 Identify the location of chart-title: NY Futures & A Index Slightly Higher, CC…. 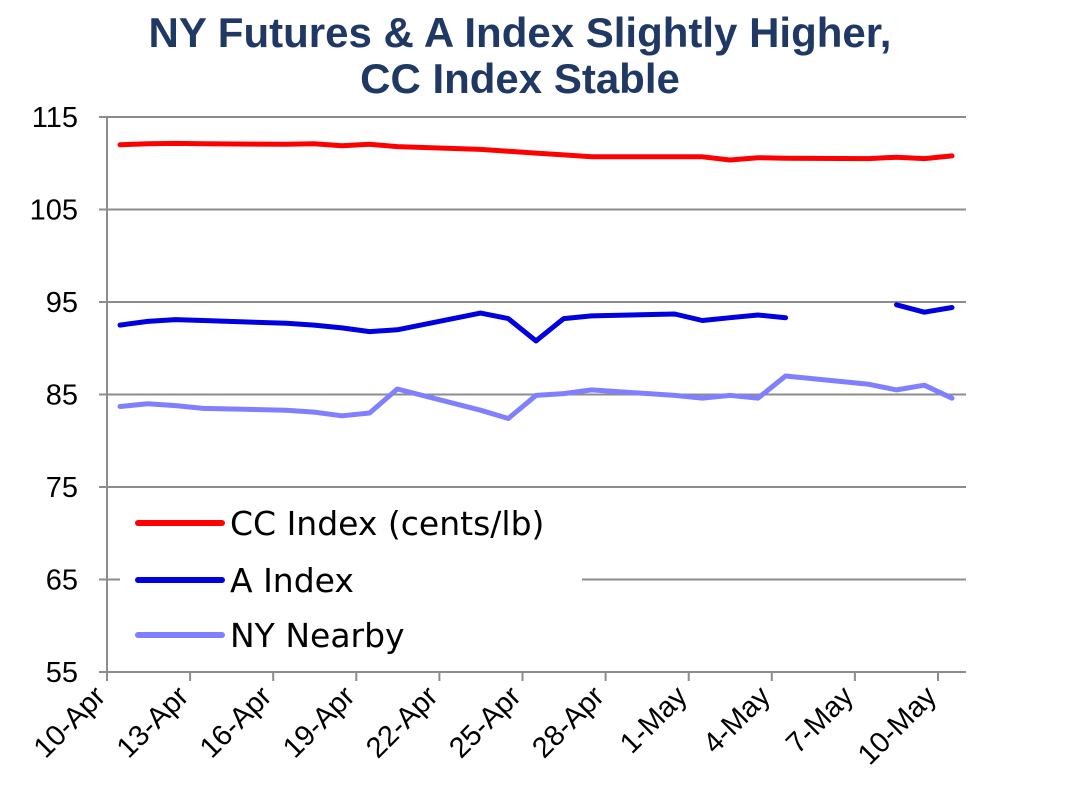
(520, 56).